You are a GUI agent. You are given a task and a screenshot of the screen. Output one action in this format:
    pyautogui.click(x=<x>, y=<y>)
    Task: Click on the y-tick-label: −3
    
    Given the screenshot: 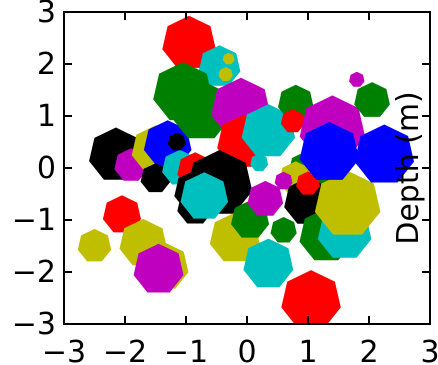 What is the action you would take?
    pyautogui.click(x=34, y=324)
    